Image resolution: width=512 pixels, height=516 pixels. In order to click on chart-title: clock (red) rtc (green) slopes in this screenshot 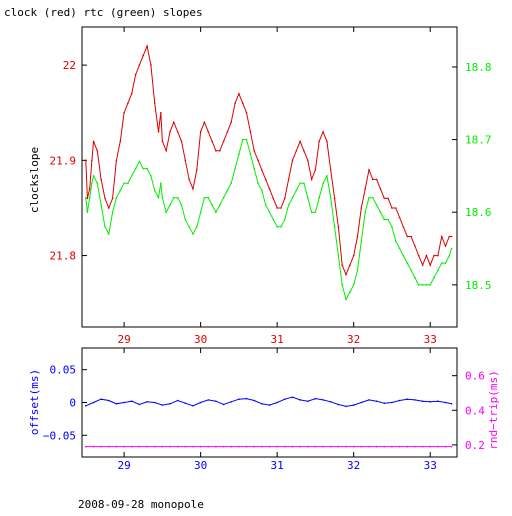, I will do `click(103, 12)`.